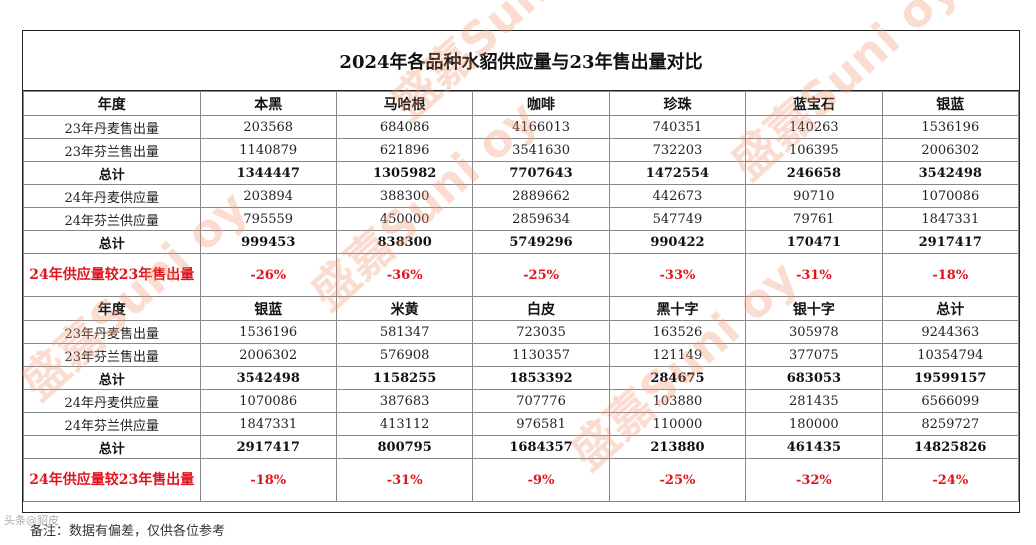 This screenshot has width=1036, height=545. What do you see at coordinates (404, 424) in the screenshot?
I see `value-cell: 413112` at bounding box center [404, 424].